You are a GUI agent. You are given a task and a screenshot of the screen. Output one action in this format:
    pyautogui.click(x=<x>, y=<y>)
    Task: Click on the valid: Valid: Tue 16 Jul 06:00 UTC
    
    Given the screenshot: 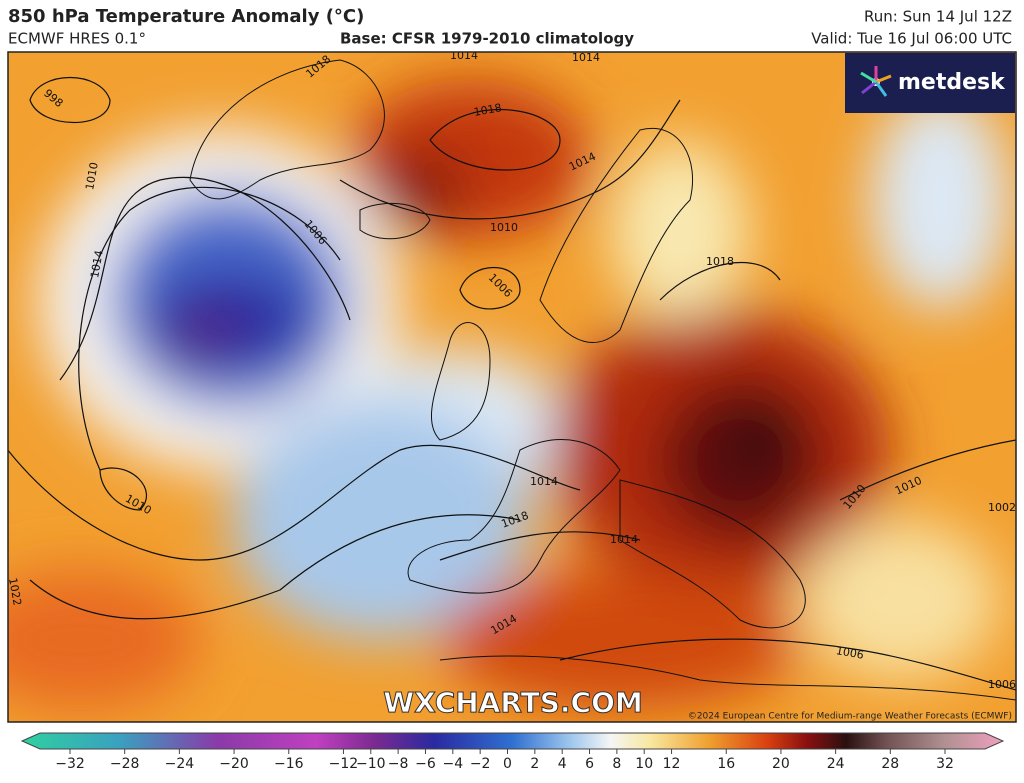 What is the action you would take?
    pyautogui.click(x=911, y=39)
    